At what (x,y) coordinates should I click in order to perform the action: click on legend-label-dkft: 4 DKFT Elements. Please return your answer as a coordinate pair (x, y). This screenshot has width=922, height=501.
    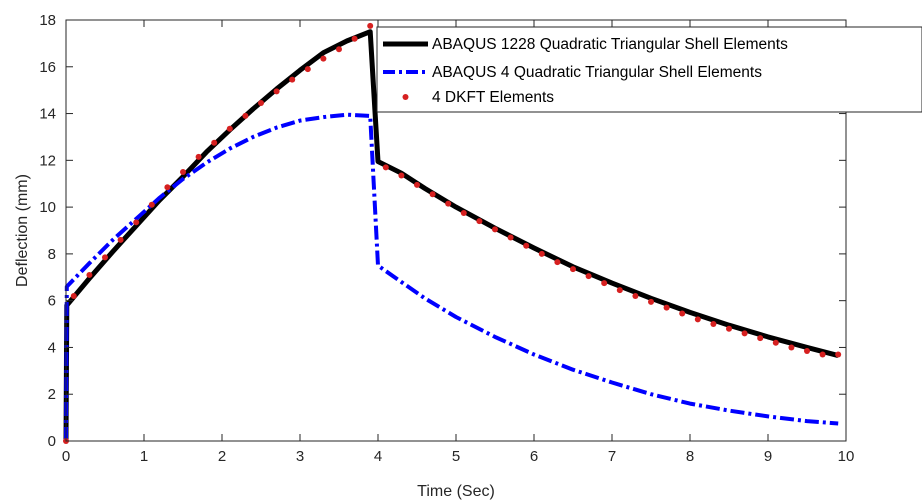
    Looking at the image, I should click on (493, 97).